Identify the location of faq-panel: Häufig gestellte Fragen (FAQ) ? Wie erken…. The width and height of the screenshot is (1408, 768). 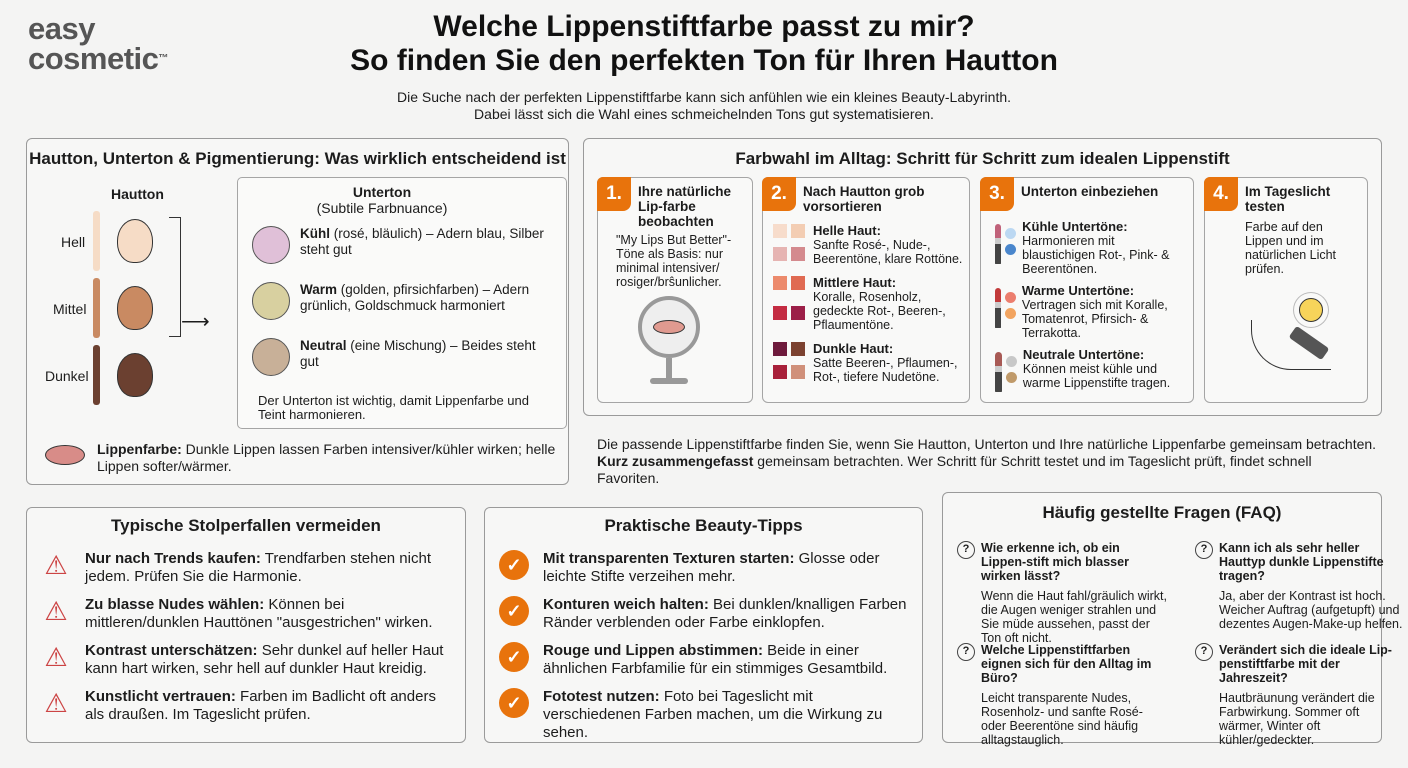
(1172, 619).